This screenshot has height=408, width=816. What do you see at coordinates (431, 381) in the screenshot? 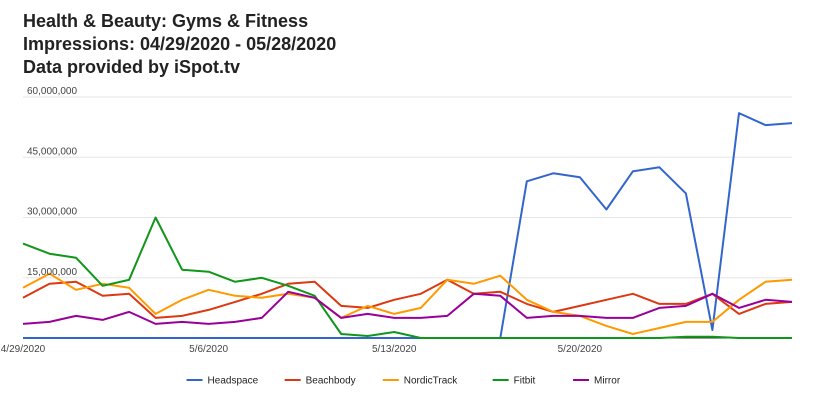
I see `legend-label: NordicTrack` at bounding box center [431, 381].